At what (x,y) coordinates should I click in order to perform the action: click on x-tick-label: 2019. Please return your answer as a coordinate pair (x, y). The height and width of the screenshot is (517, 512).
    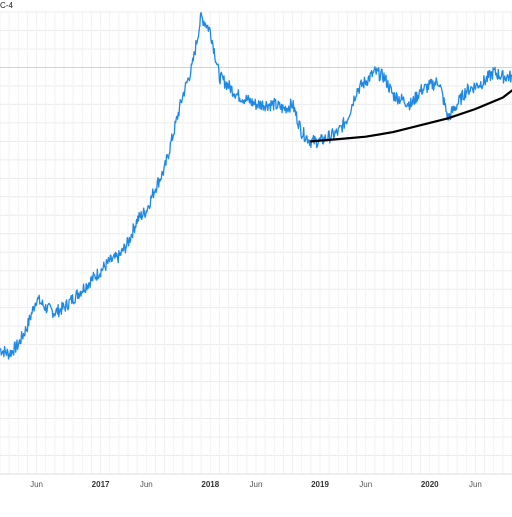
    Looking at the image, I should click on (320, 484).